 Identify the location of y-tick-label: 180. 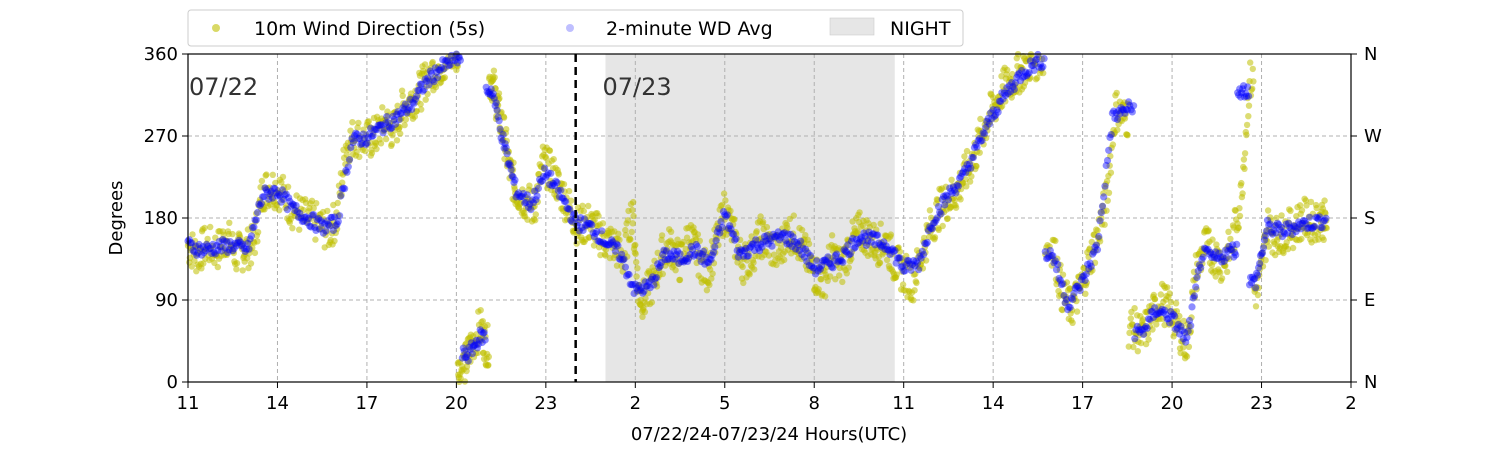
(161, 218).